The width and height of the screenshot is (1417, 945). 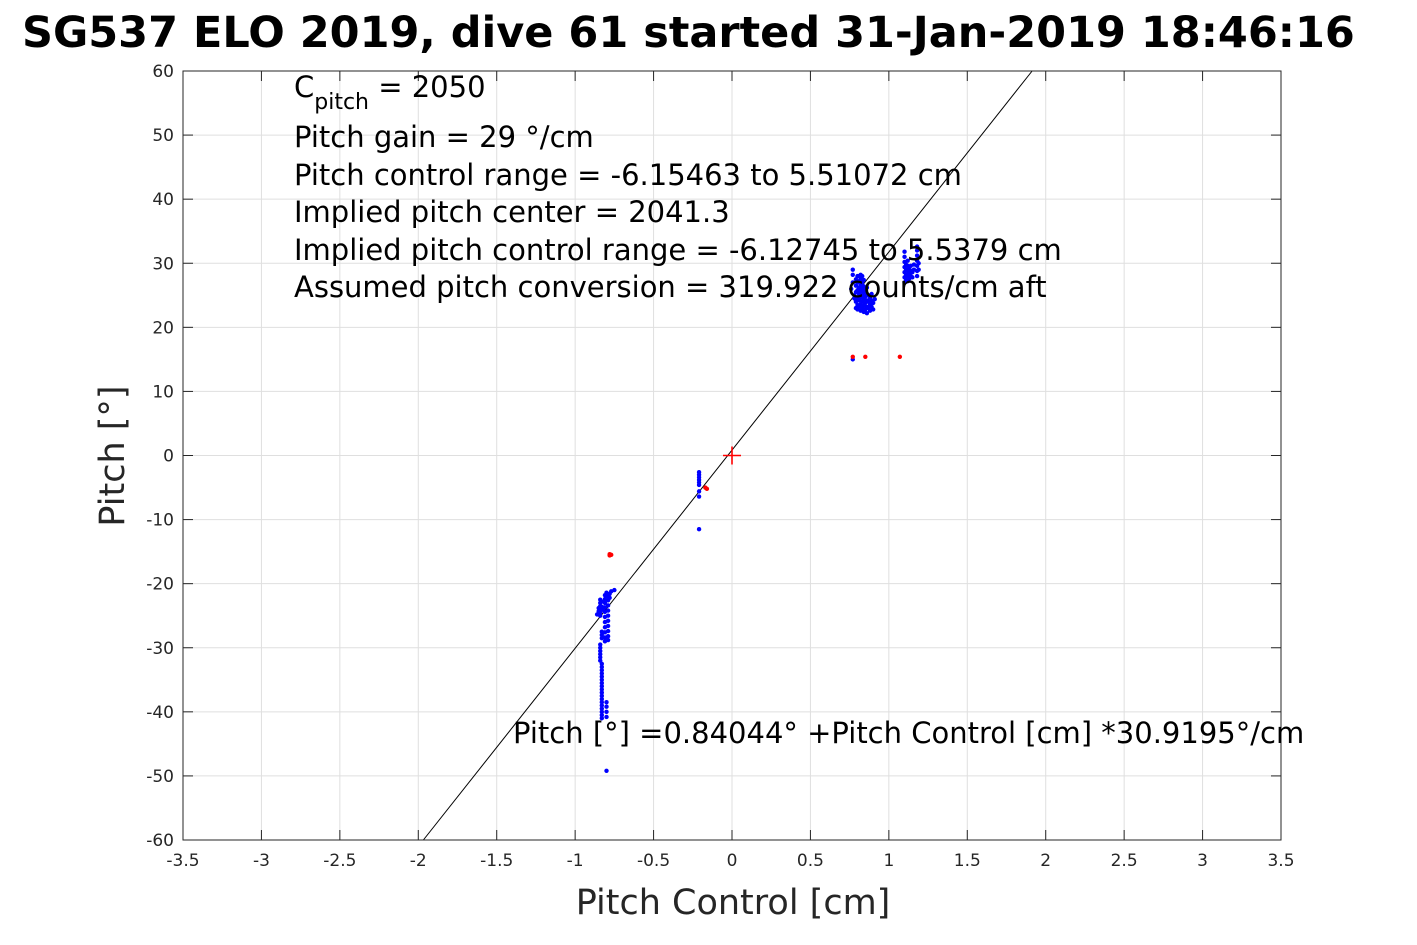 I want to click on x-tick-label: 1.5, so click(x=967, y=861).